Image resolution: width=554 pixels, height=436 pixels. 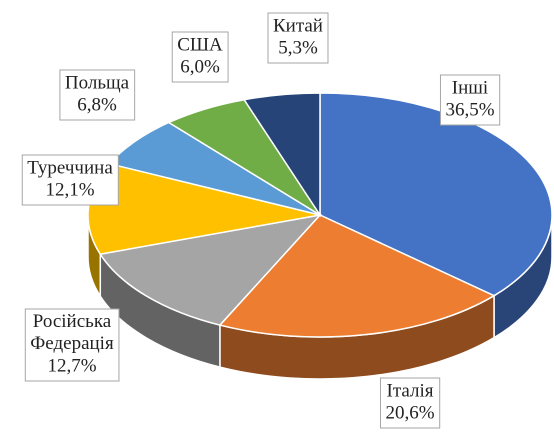 I want to click on label-value: 12,7%, so click(x=71, y=365).